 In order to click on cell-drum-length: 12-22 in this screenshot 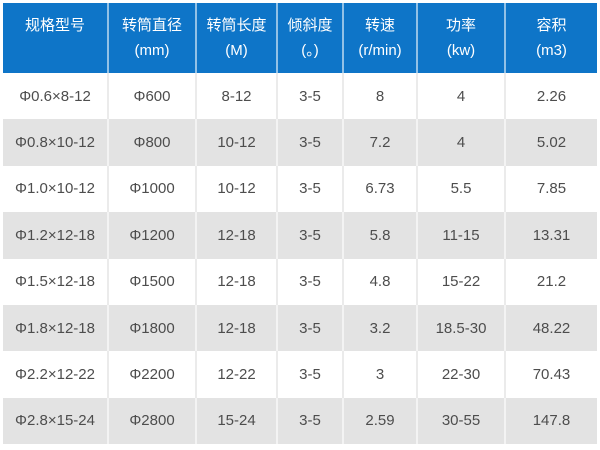, I will do `click(236, 374)`.